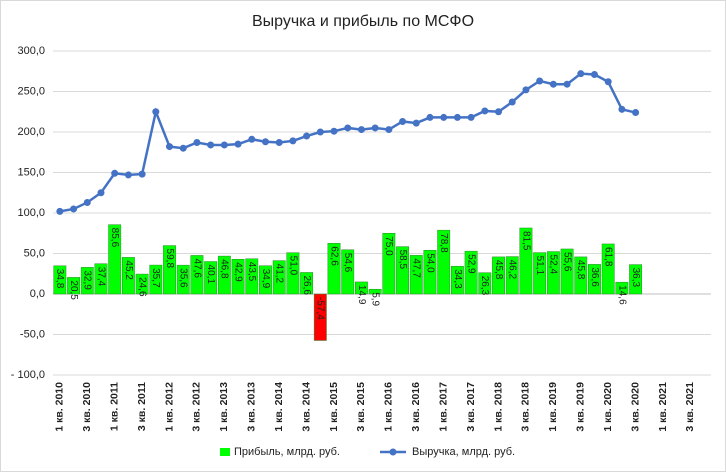 This screenshot has width=726, height=472. I want to click on y-tick-label: 0,0, so click(37, 294).